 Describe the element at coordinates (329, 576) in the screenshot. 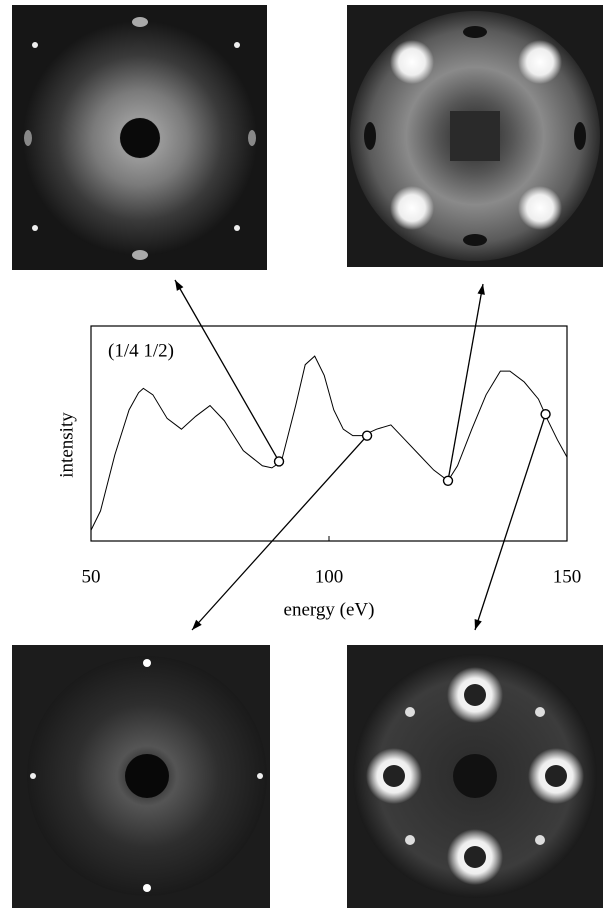

I see `x-tick-label: 100` at that location.